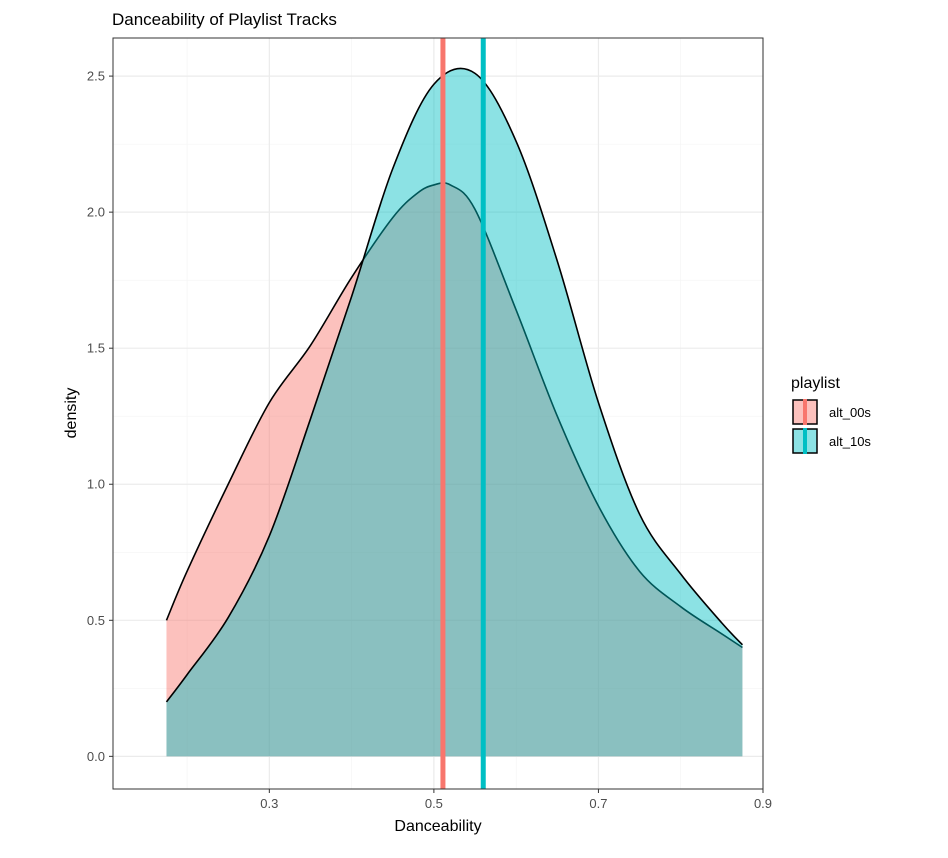 This screenshot has width=948, height=858. Describe the element at coordinates (96, 348) in the screenshot. I see `y-tick-label: 1.5` at that location.